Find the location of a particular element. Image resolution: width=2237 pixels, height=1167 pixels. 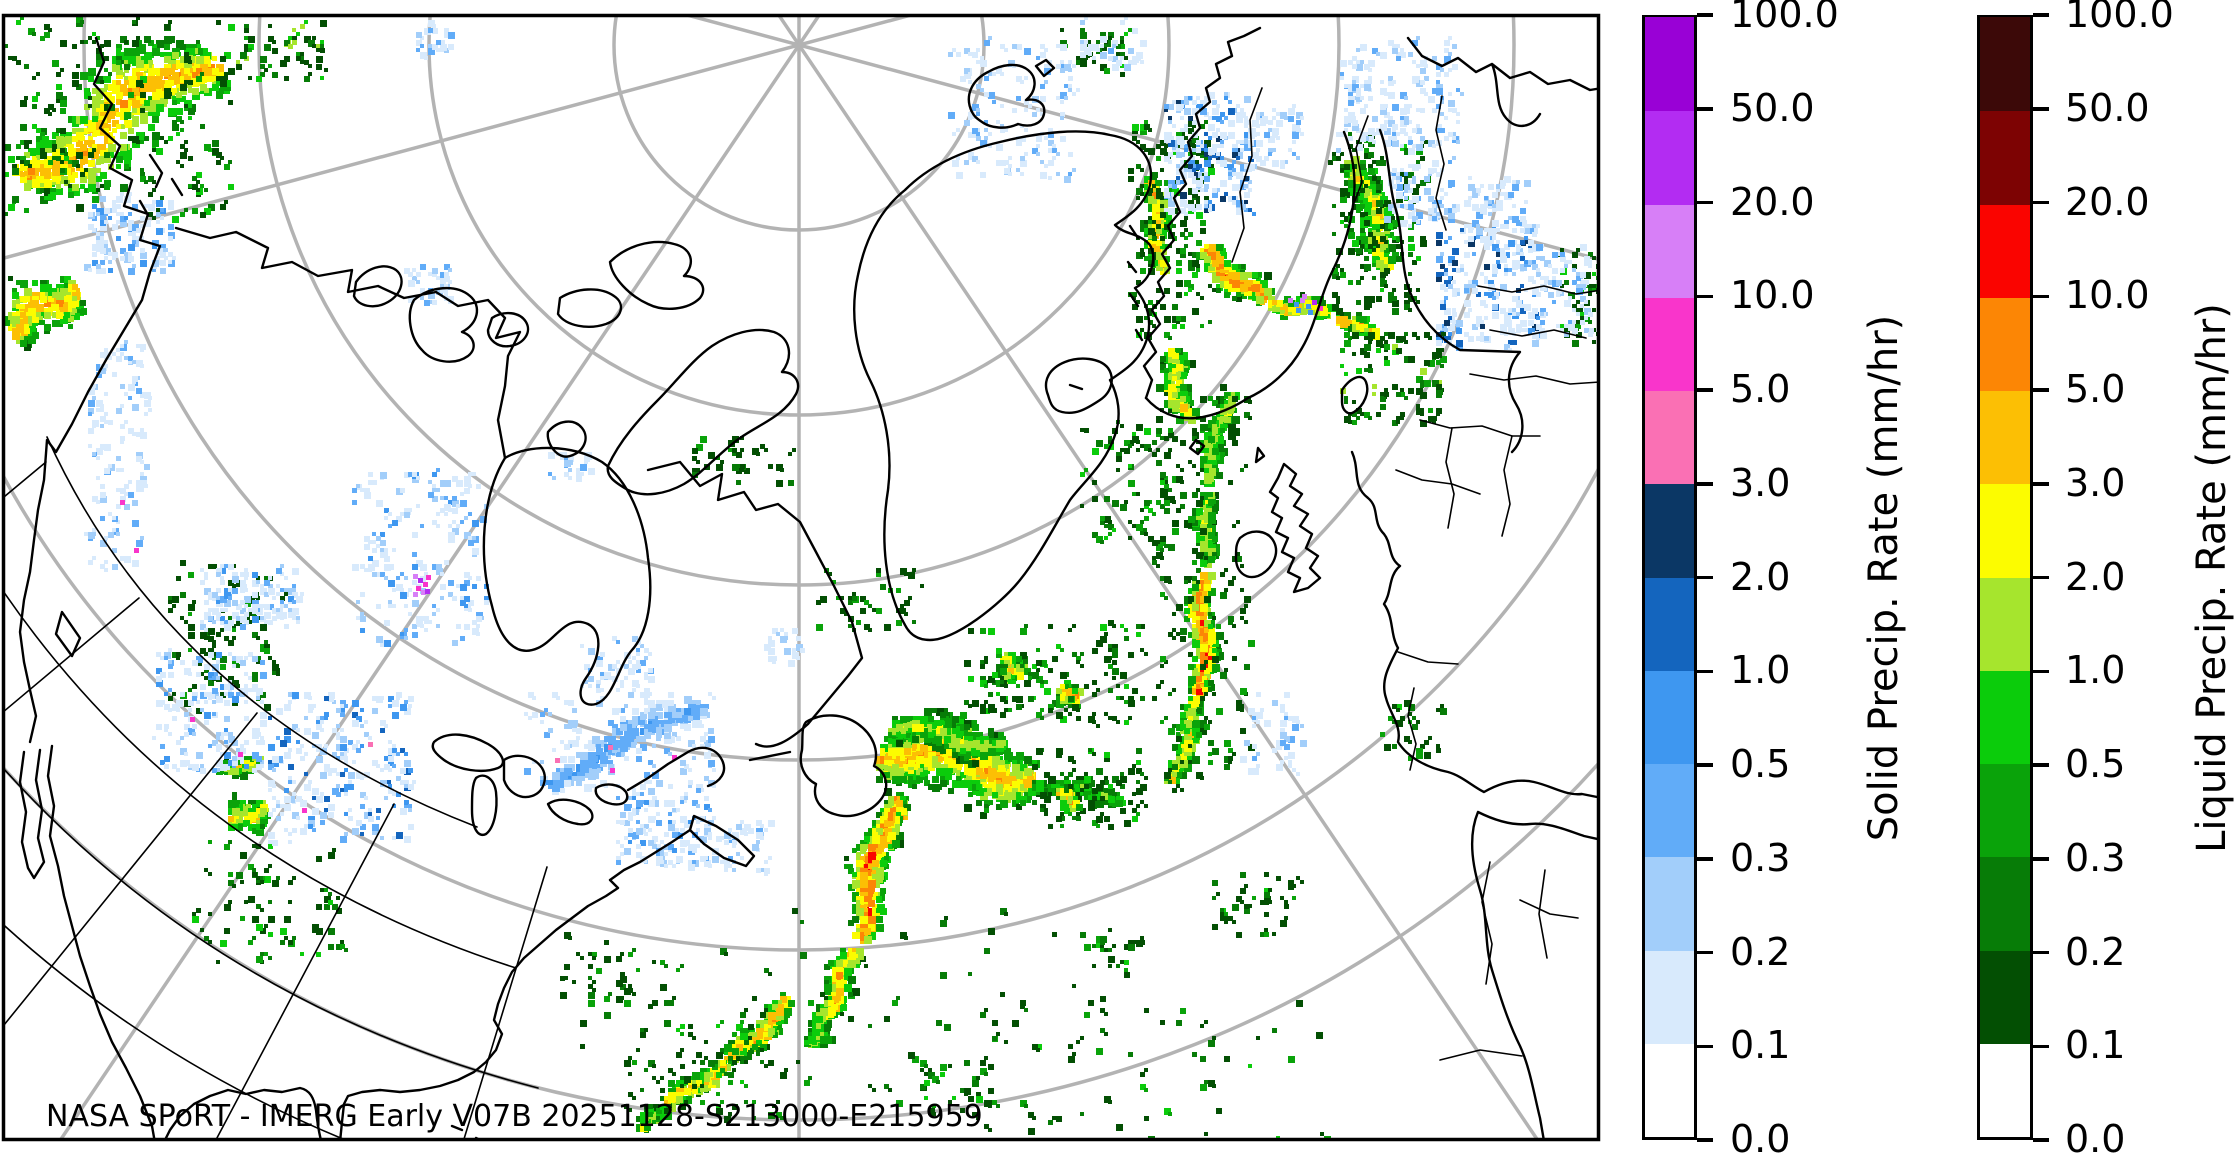

lake-ontario is located at coordinates (611, 794).